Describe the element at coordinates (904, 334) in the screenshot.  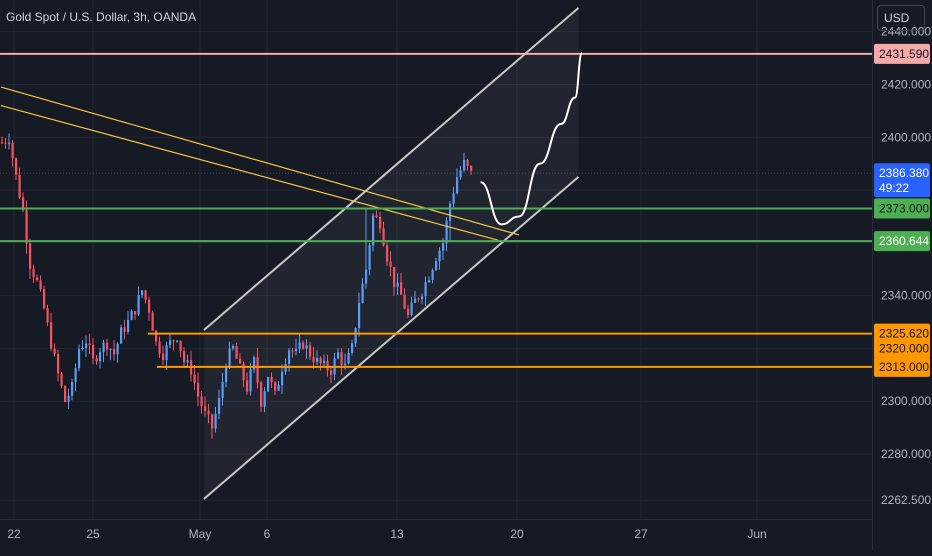
I see `level-price-text: 2325.620` at that location.